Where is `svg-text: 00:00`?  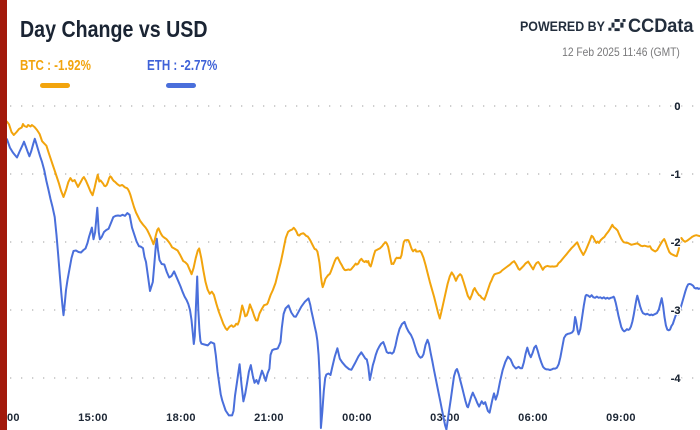 svg-text: 00:00 is located at coordinates (357, 418).